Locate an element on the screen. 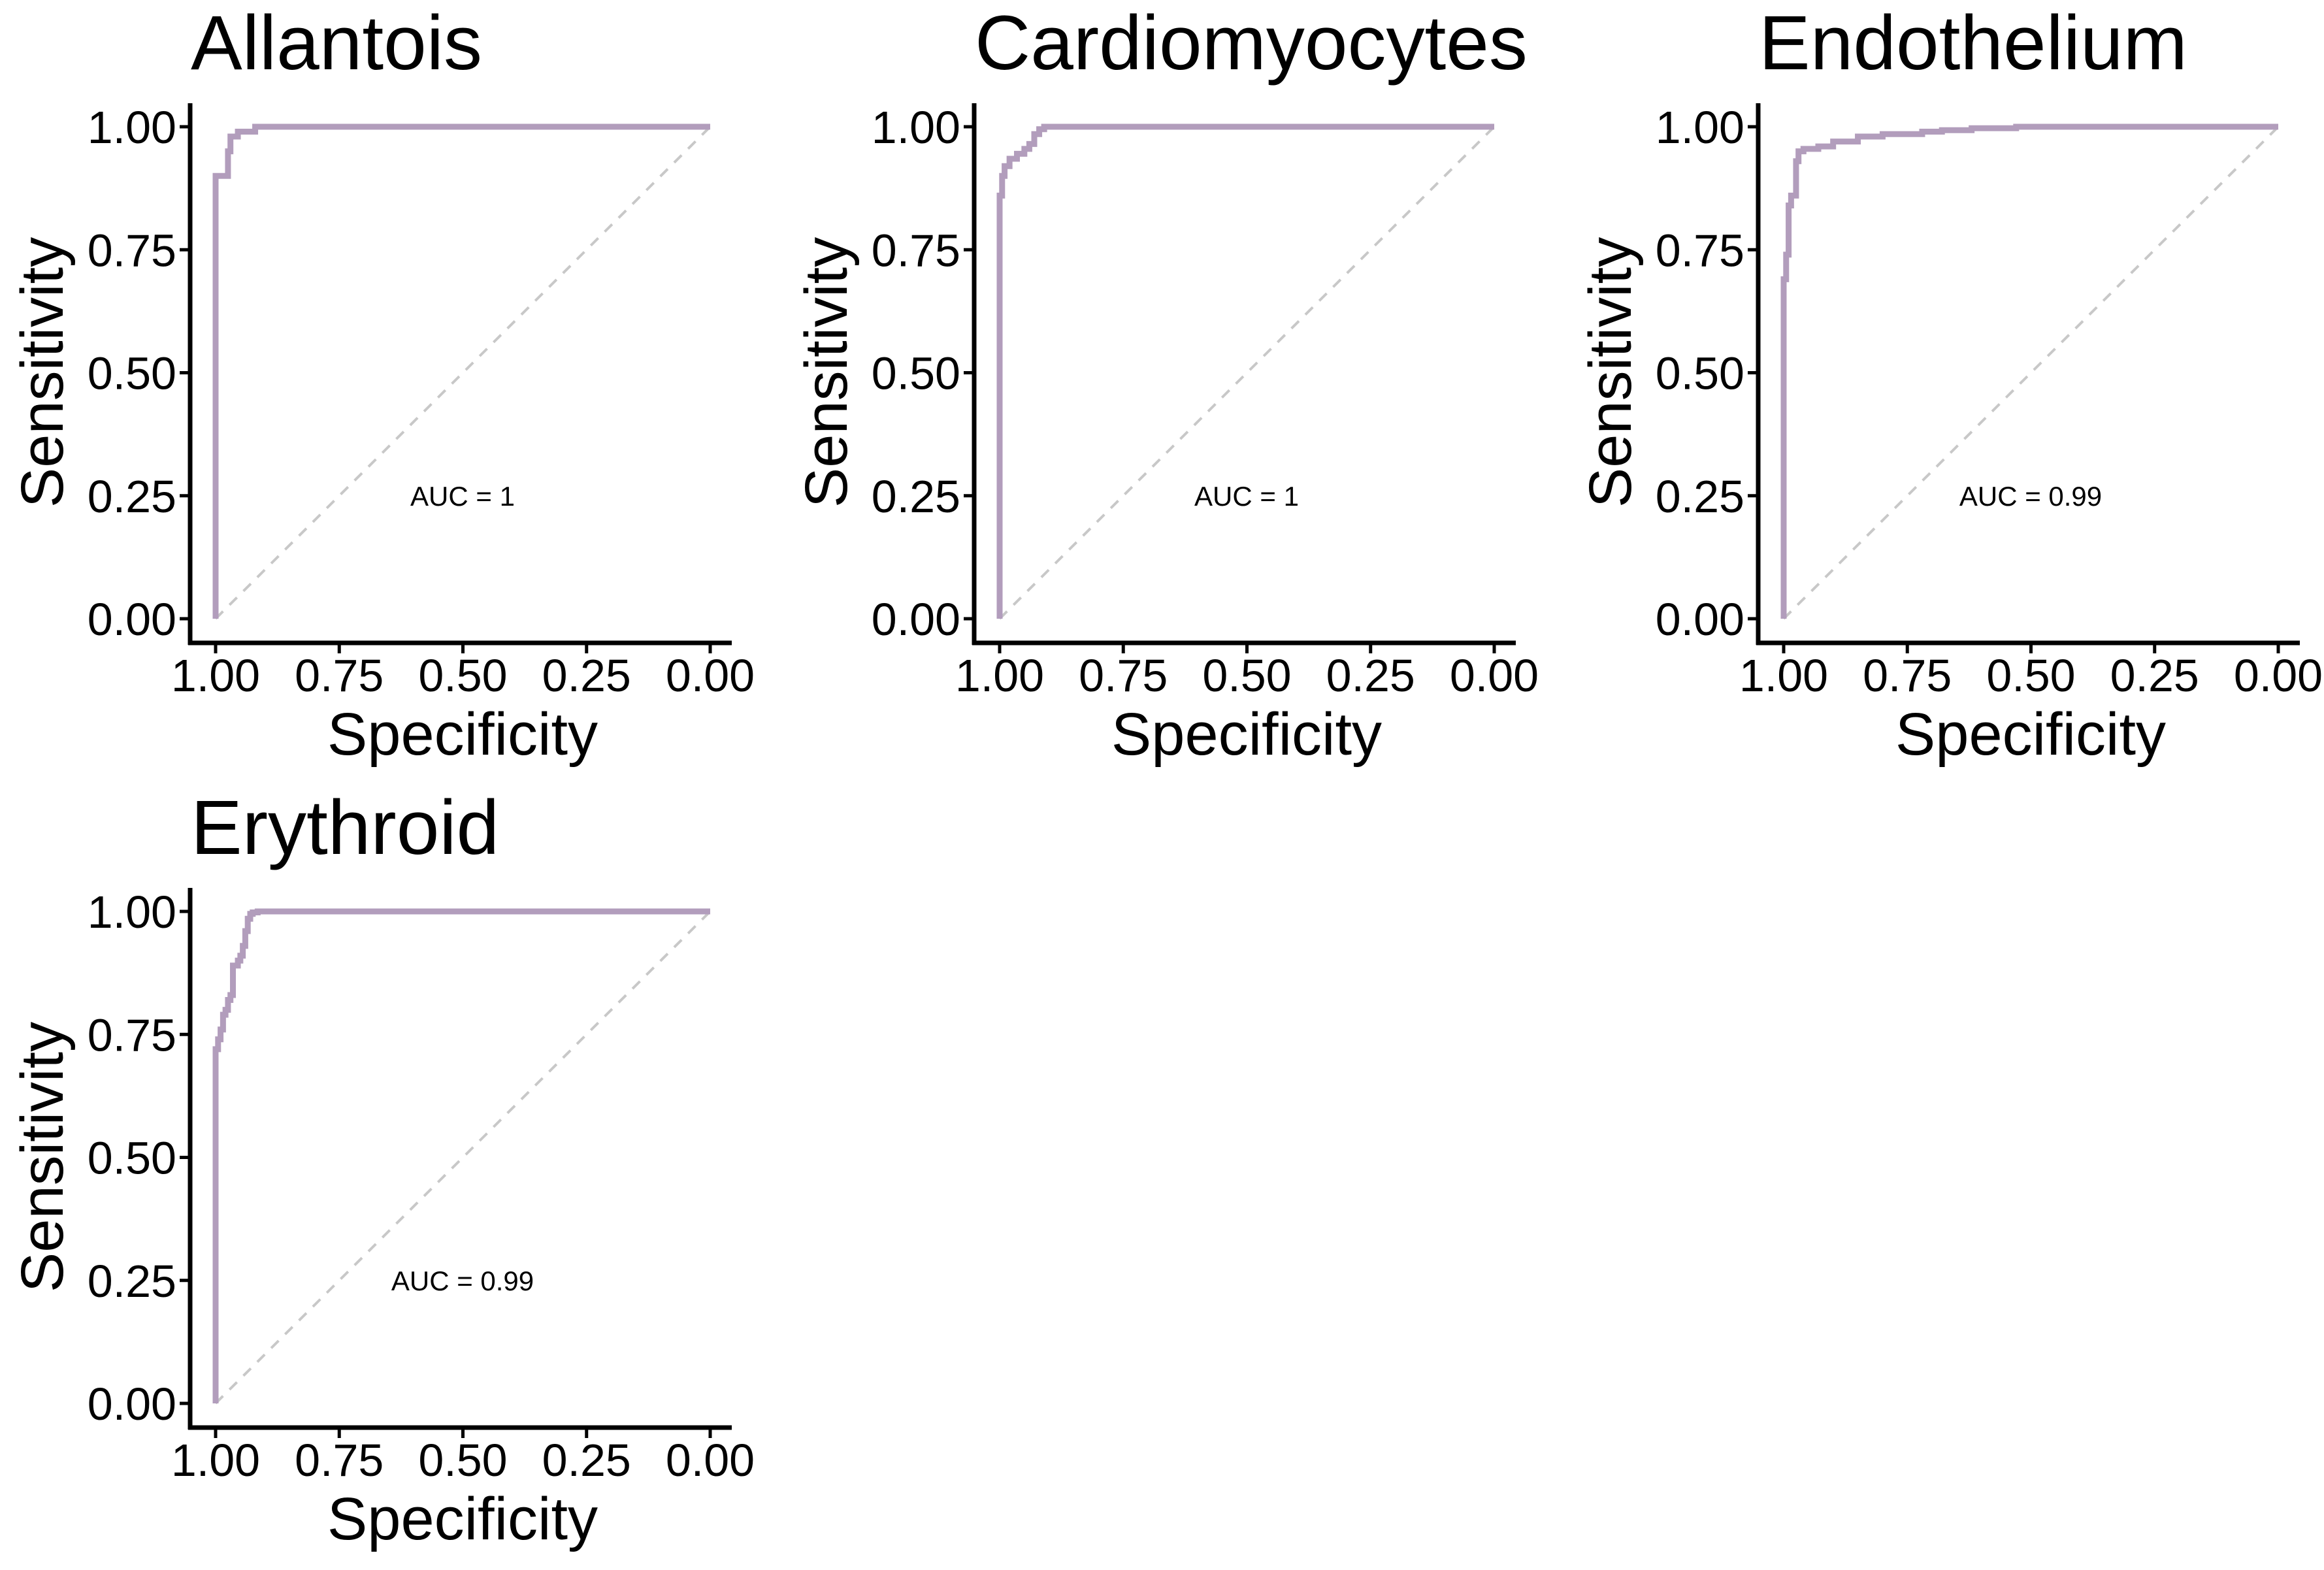 The image size is (2324, 1570). panel-title: Allantois is located at coordinates (337, 43).